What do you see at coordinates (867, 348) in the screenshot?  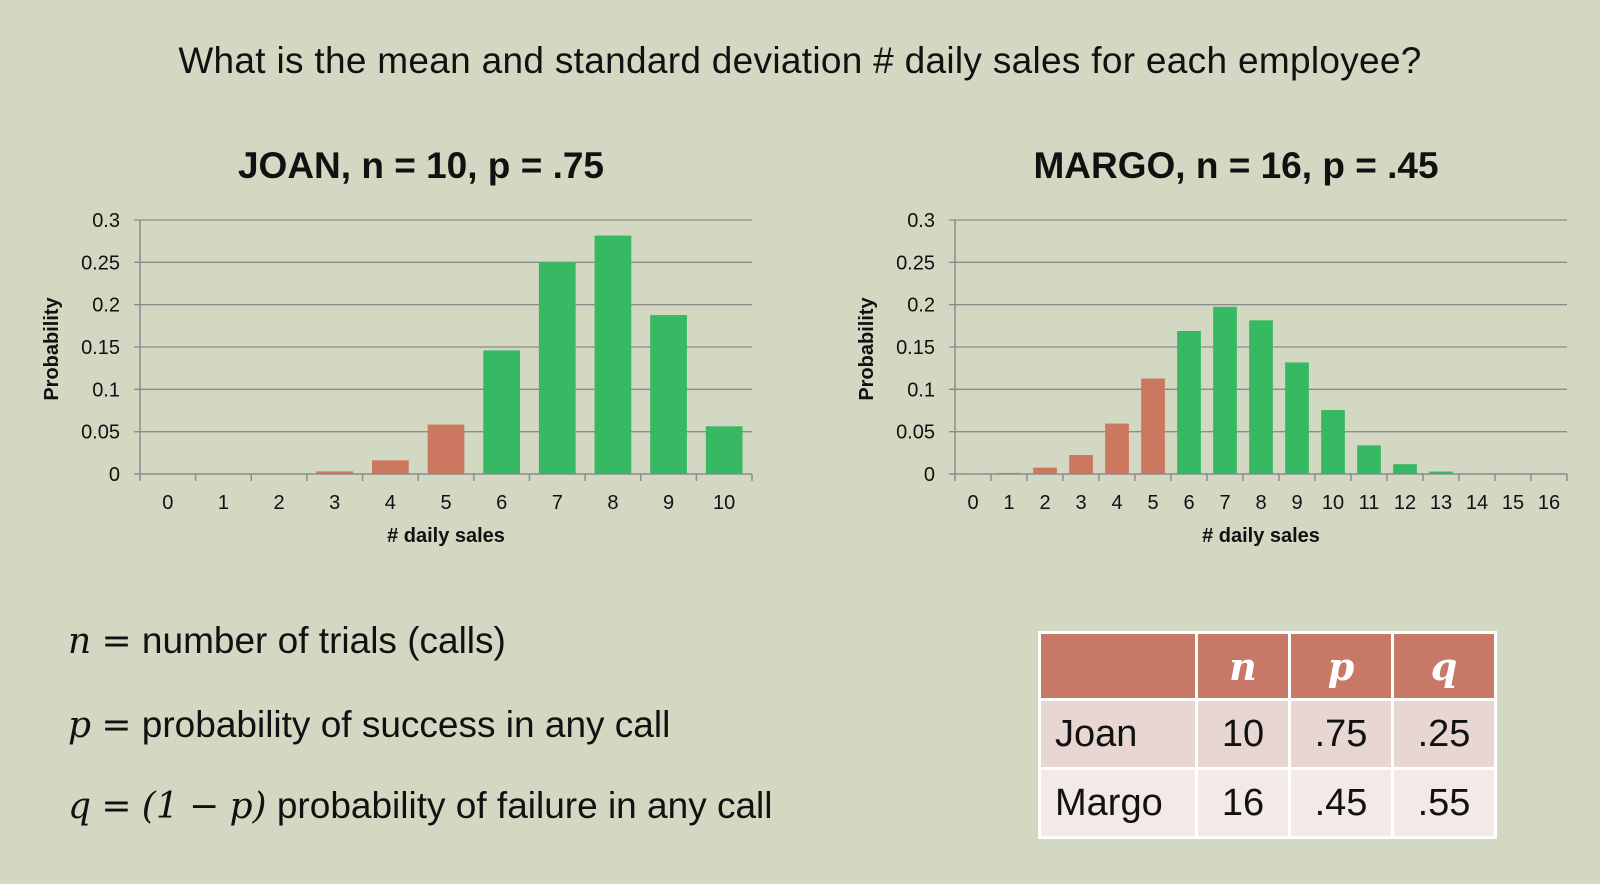 I see `margo-y-axis-label: Probability` at bounding box center [867, 348].